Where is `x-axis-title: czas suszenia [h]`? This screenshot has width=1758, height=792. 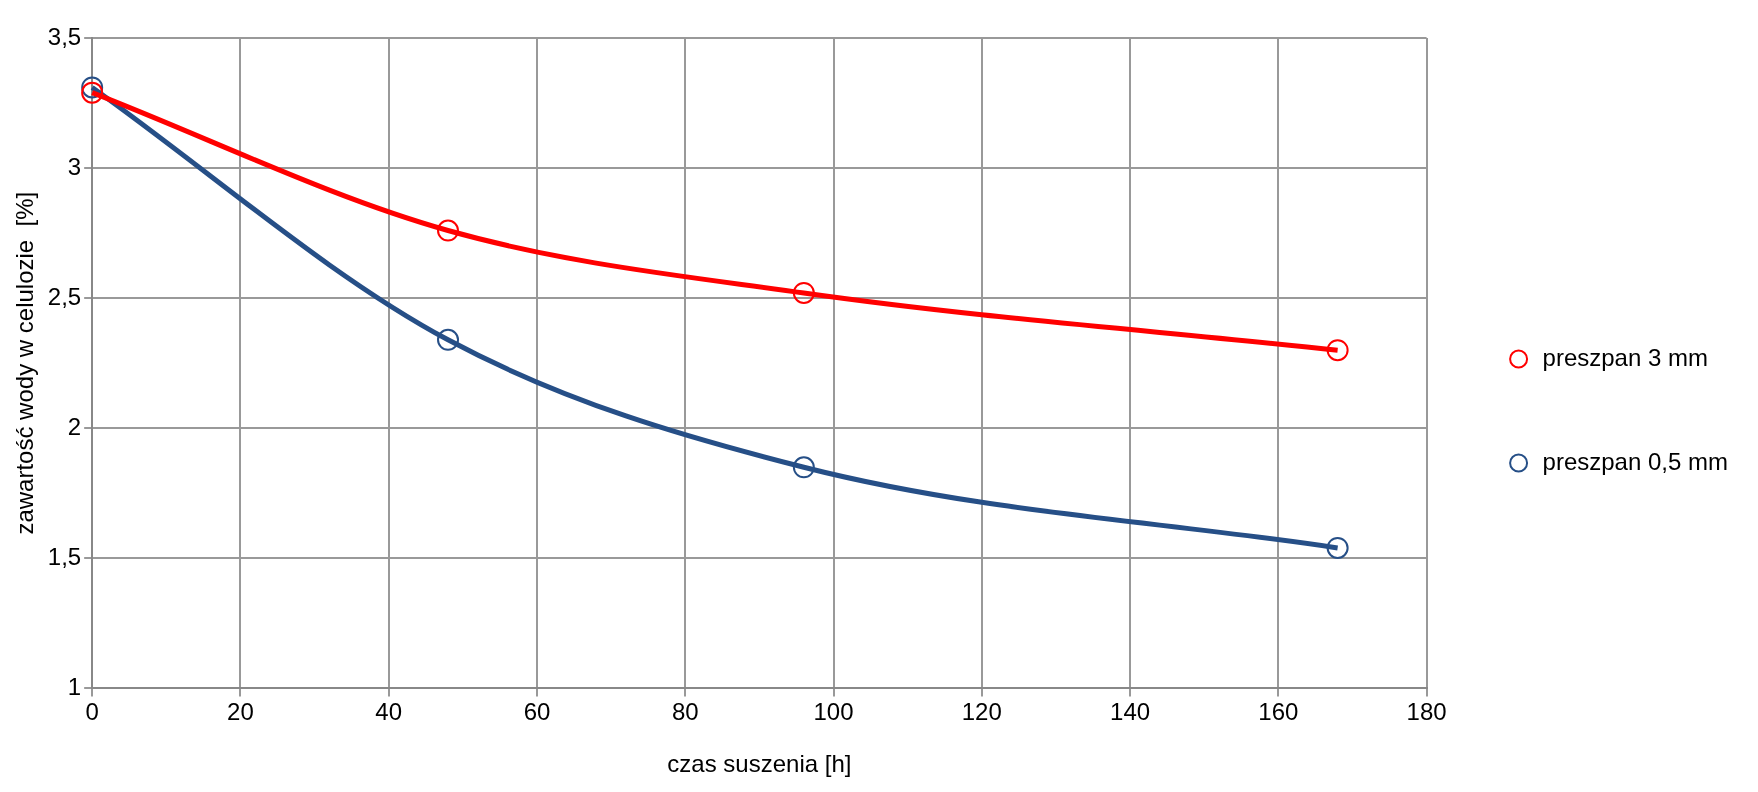 x-axis-title: czas suszenia [h] is located at coordinates (759, 764).